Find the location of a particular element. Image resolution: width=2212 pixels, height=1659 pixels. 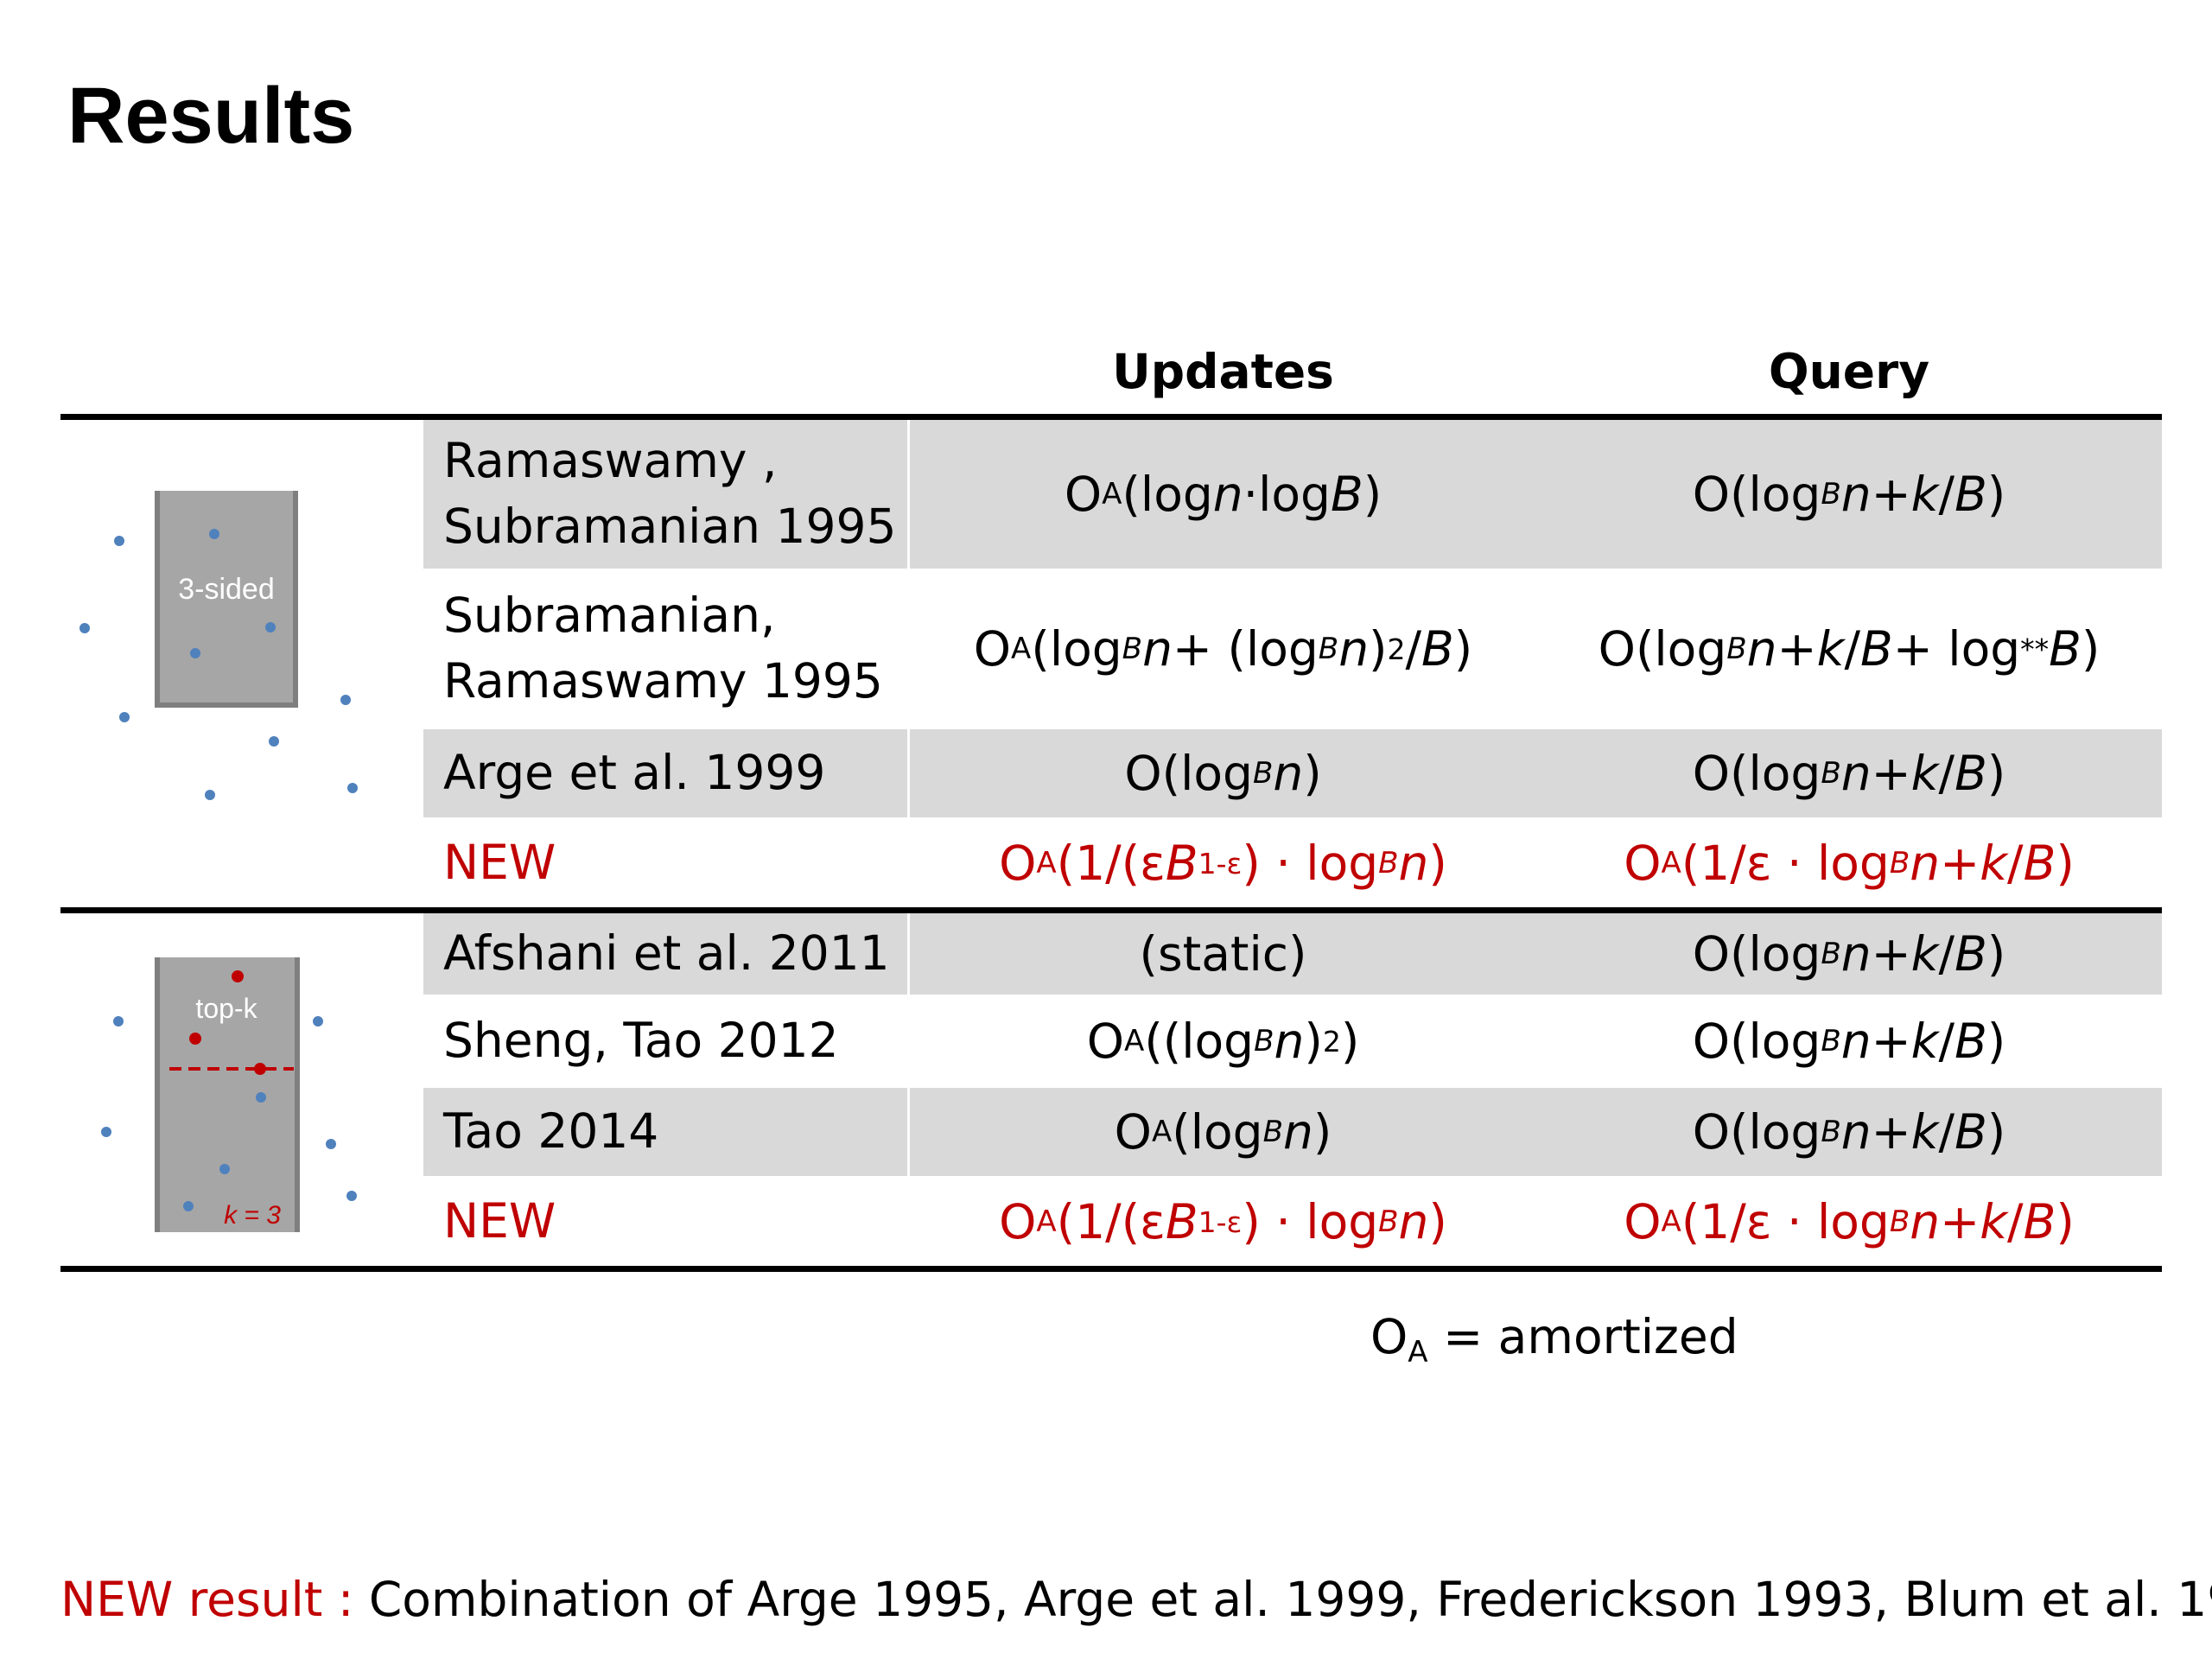

table-top-rule is located at coordinates (1111, 417).